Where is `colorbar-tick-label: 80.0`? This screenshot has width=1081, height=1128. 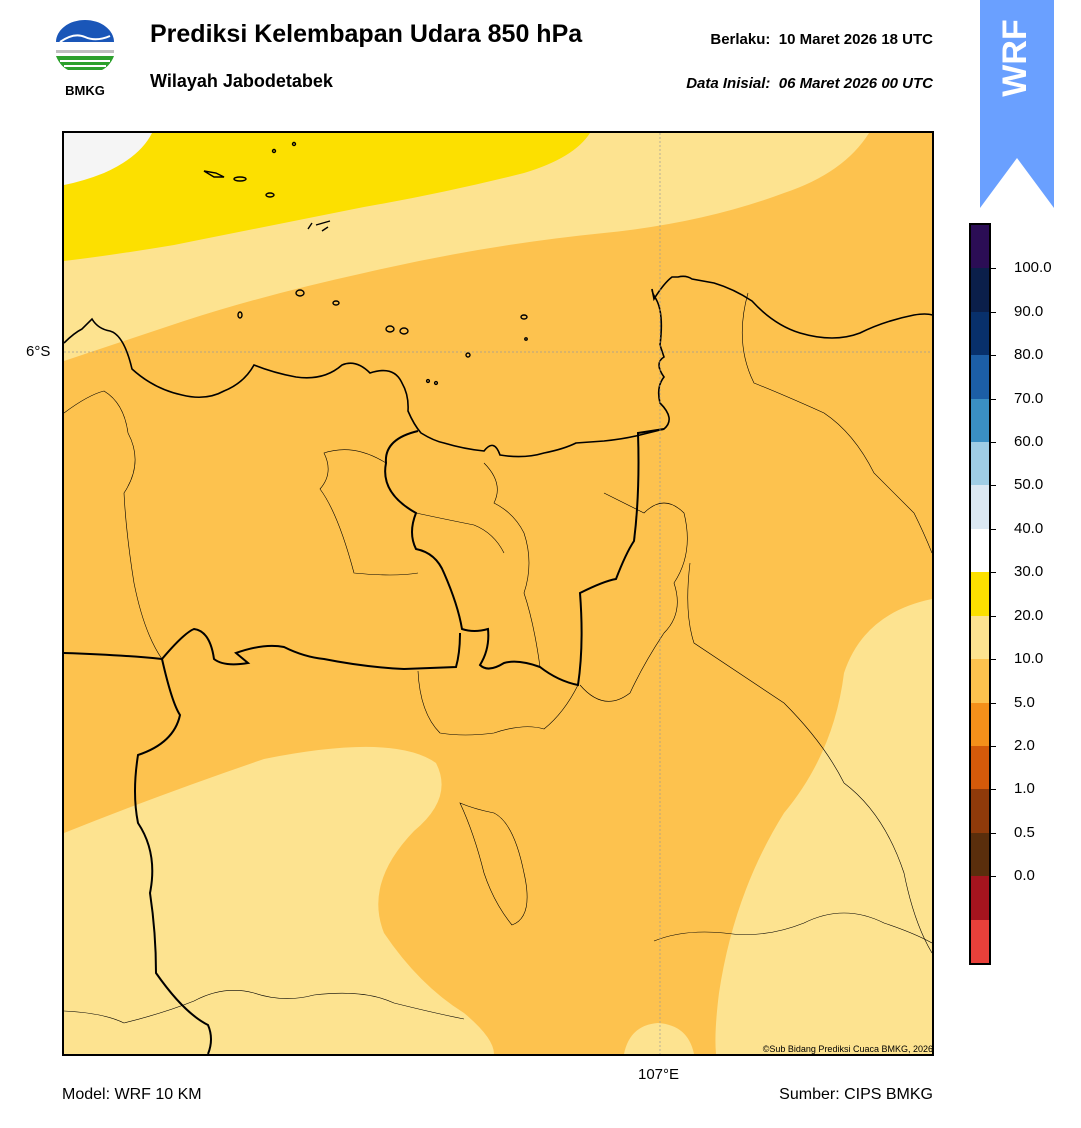
colorbar-tick-label: 80.0 is located at coordinates (1029, 355).